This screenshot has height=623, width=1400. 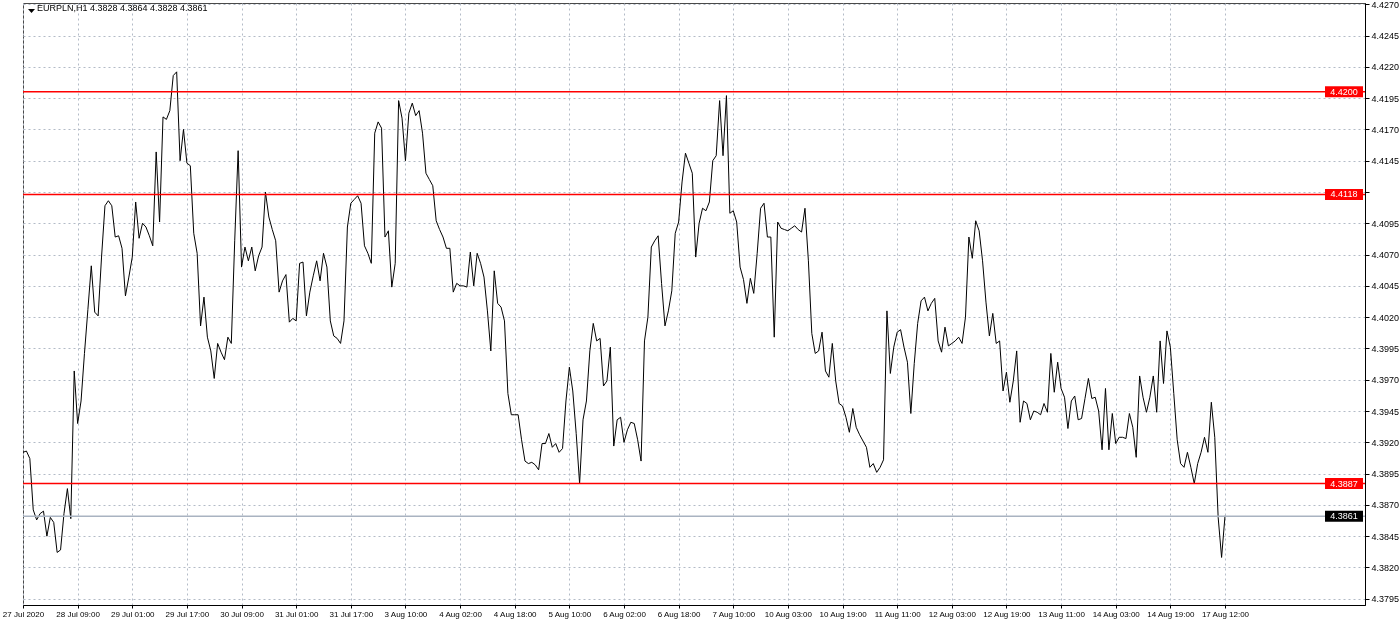 I want to click on y-tick-label: 4.3845, so click(x=1385, y=536).